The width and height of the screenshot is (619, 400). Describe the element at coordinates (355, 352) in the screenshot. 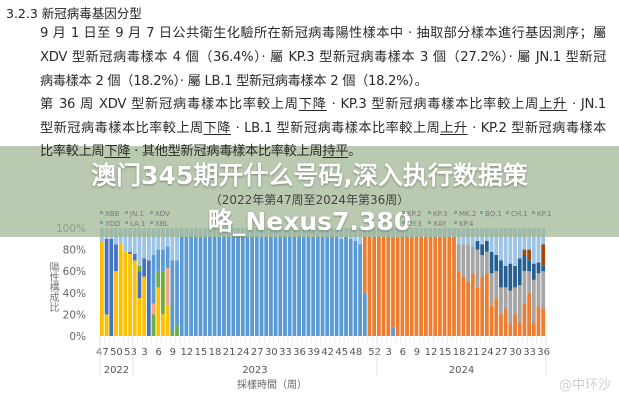

I see `x-tick-label: 48` at that location.